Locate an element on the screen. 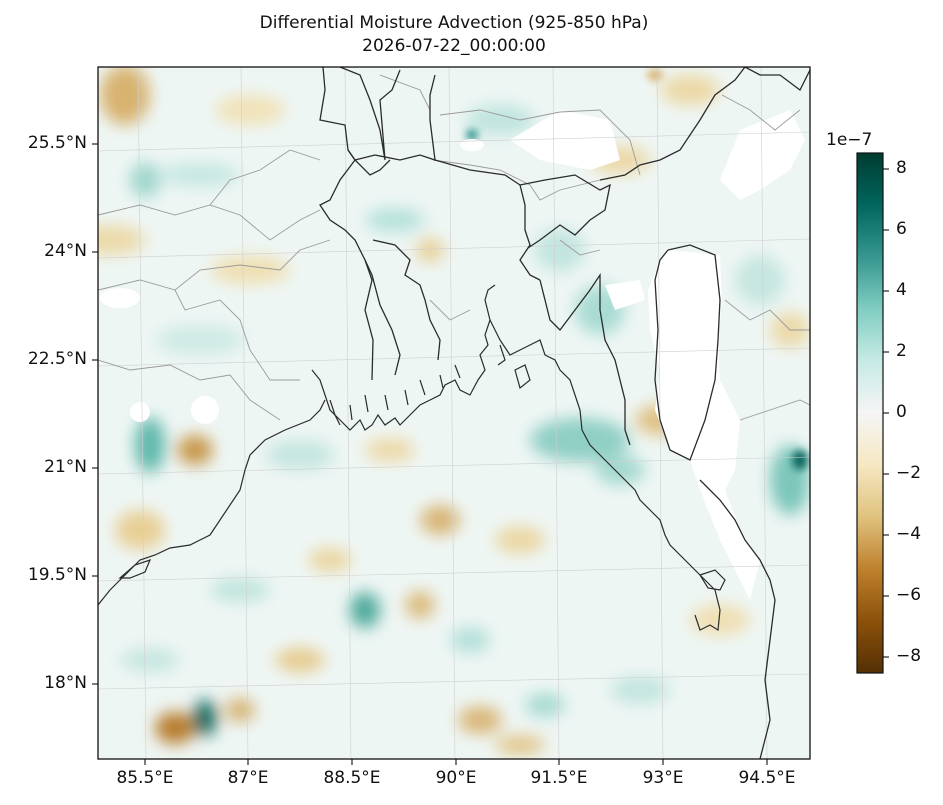  lat-tick-label: 18°N is located at coordinates (65, 683).